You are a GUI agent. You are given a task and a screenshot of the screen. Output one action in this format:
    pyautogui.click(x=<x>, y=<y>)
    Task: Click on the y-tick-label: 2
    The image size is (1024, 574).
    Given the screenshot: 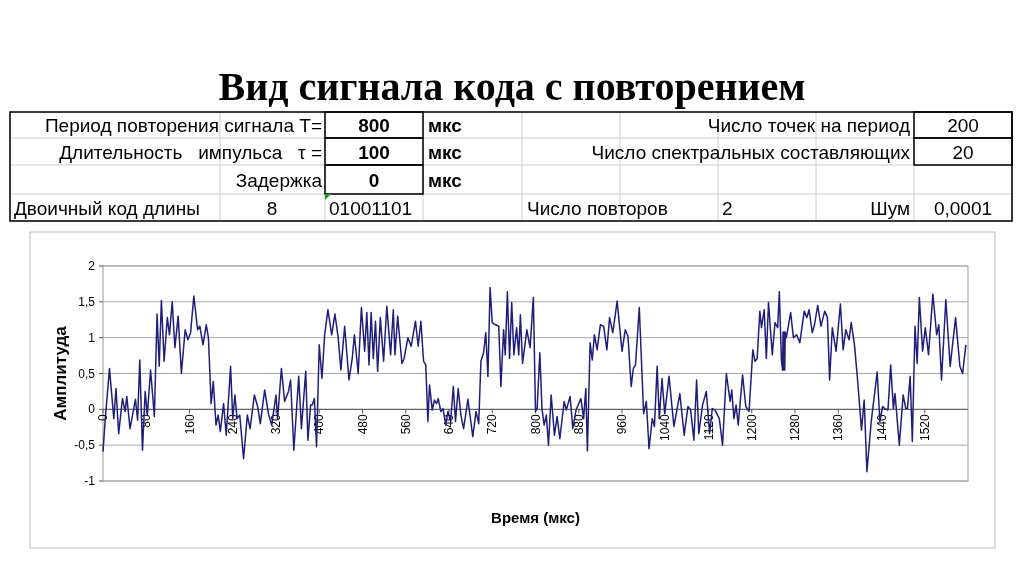 What is the action you would take?
    pyautogui.click(x=92, y=266)
    